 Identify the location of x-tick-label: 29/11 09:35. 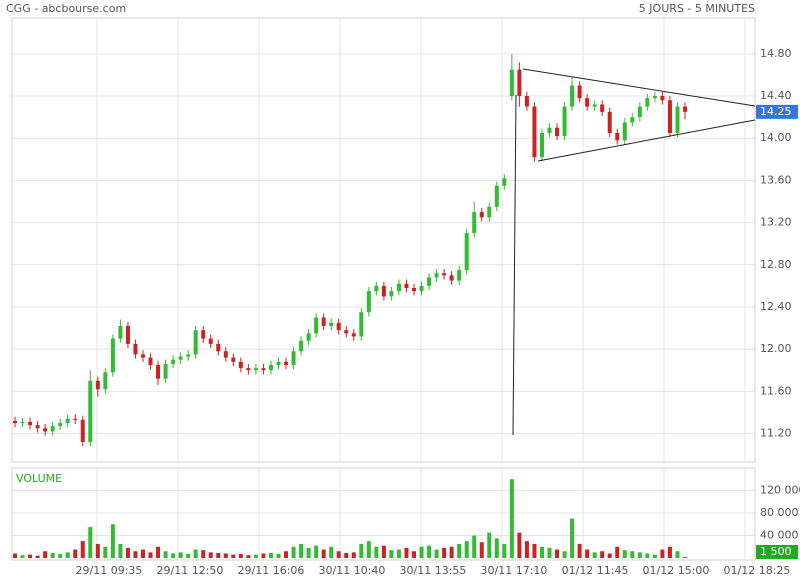
(109, 570).